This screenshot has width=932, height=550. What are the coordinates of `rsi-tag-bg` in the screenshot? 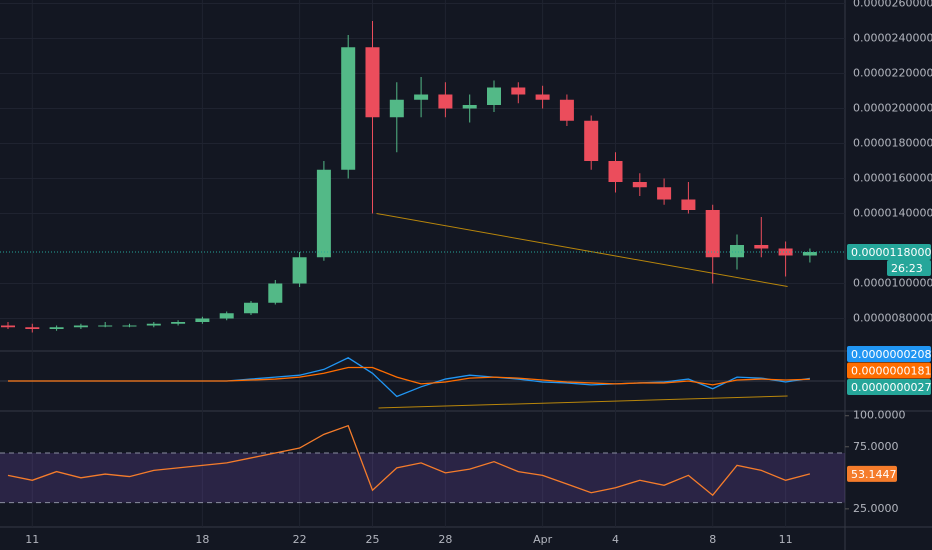 It's located at (872, 473).